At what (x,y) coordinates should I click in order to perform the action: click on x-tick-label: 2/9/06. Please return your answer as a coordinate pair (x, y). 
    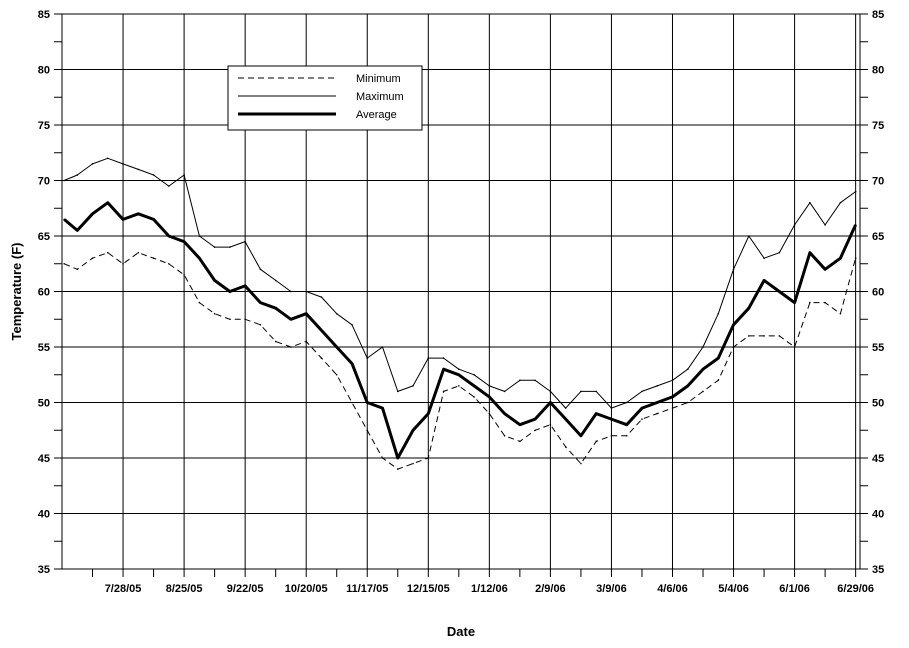
    Looking at the image, I should click on (550, 589).